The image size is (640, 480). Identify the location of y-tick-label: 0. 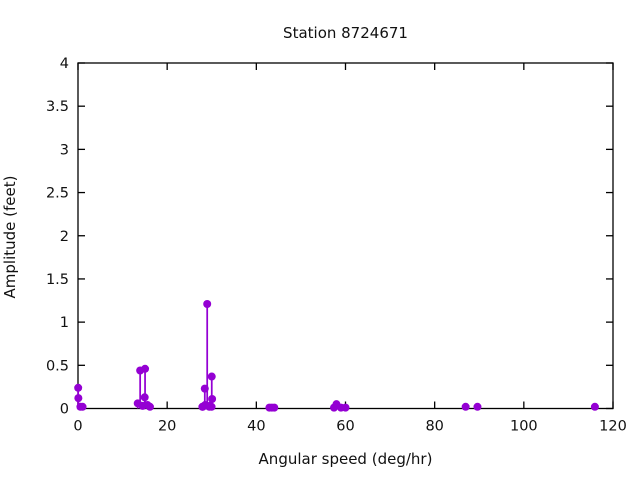
(64, 410).